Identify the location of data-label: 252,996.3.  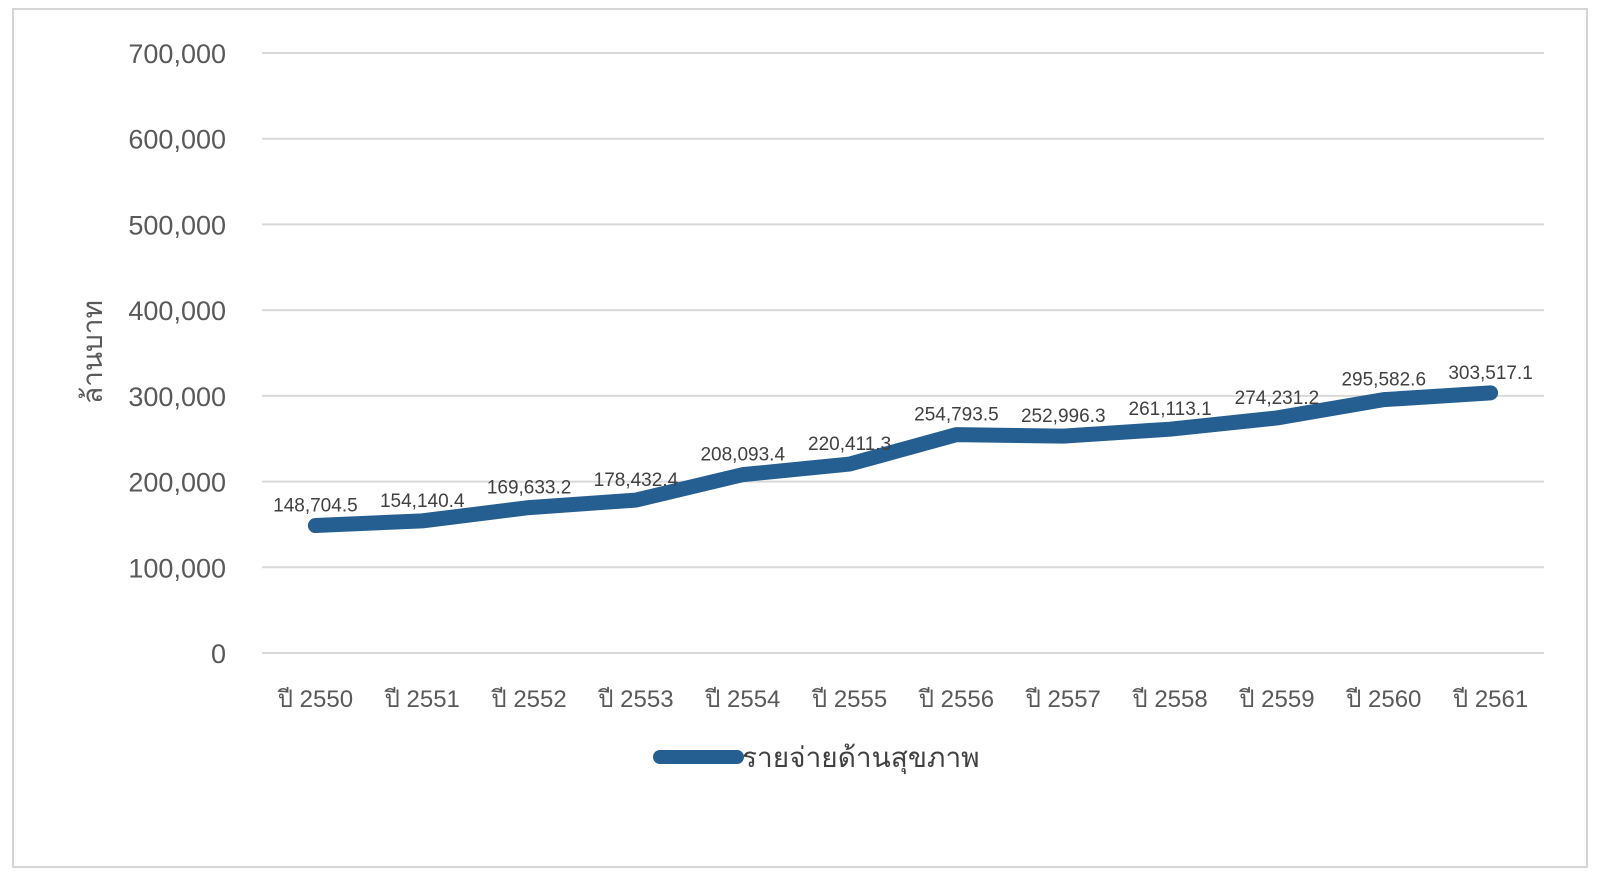
(1063, 416).